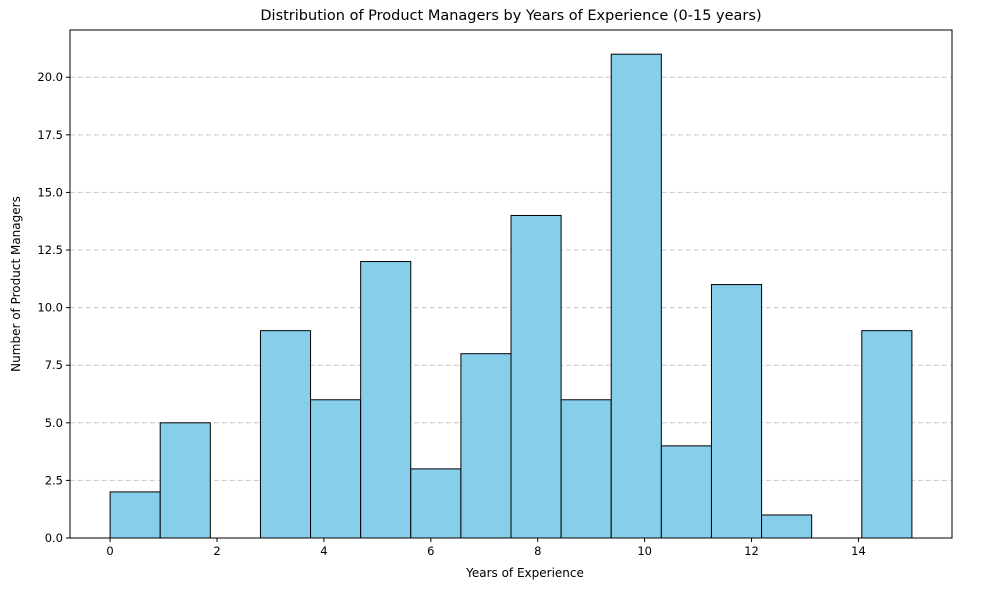 This screenshot has width=989, height=590. Describe the element at coordinates (50, 135) in the screenshot. I see `y-tick-label: 17.5` at that location.